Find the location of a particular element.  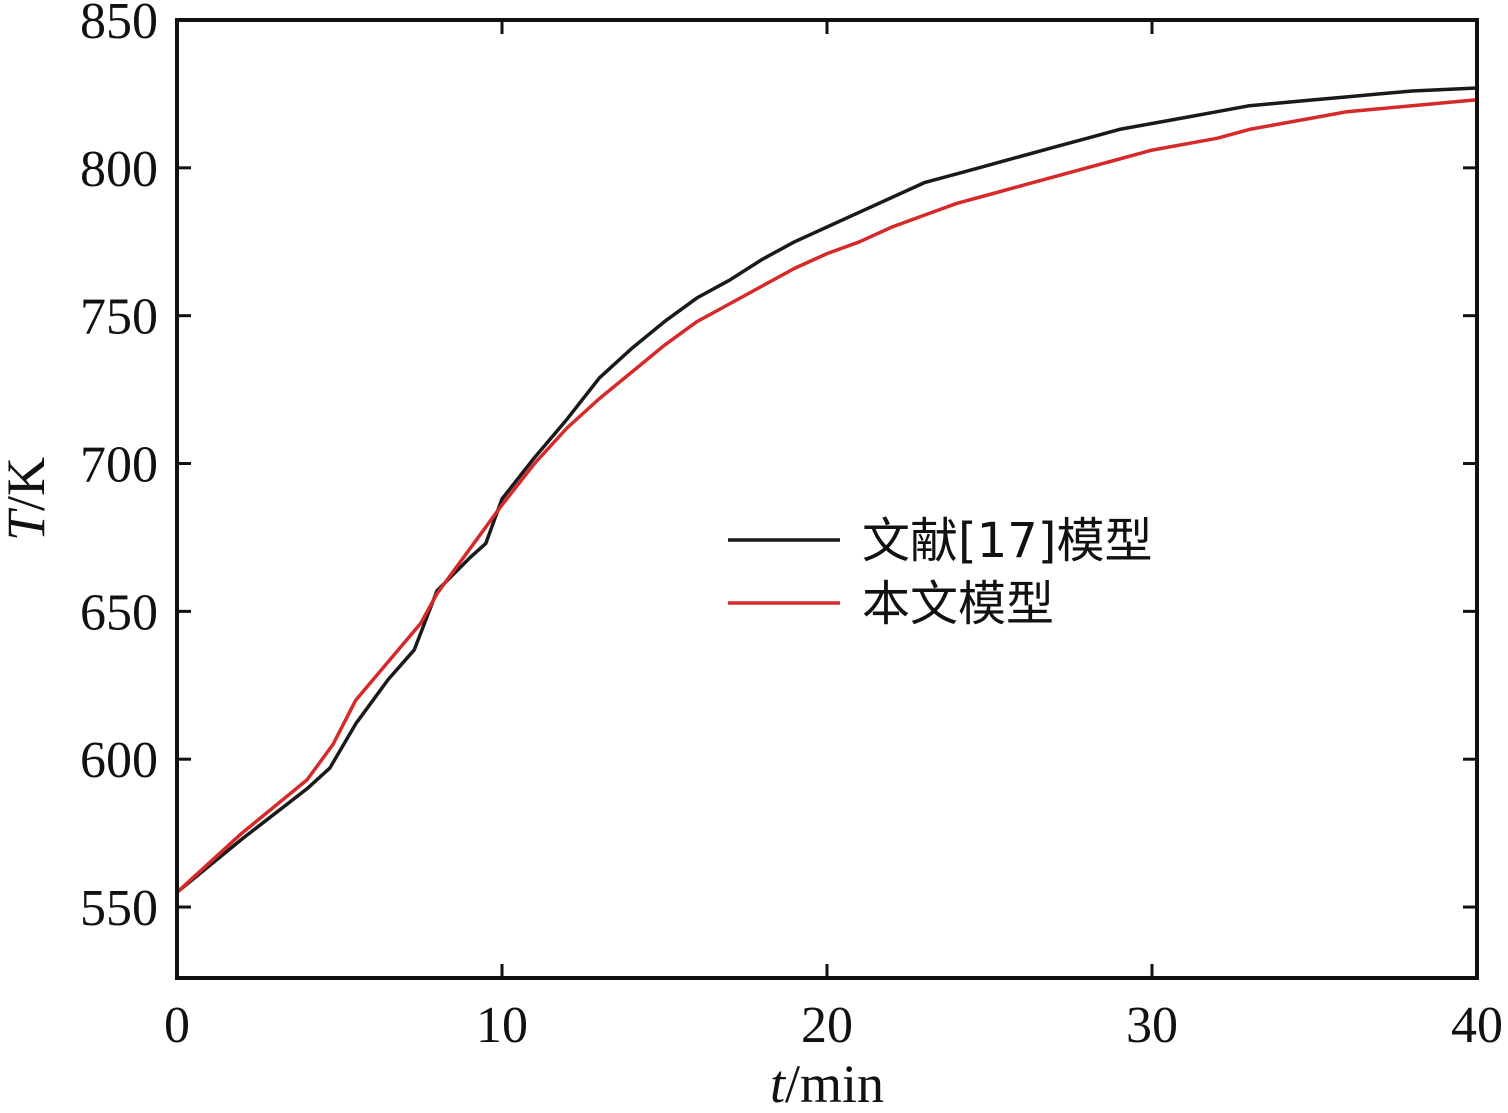

y-tick-label: 700 is located at coordinates (119, 465).